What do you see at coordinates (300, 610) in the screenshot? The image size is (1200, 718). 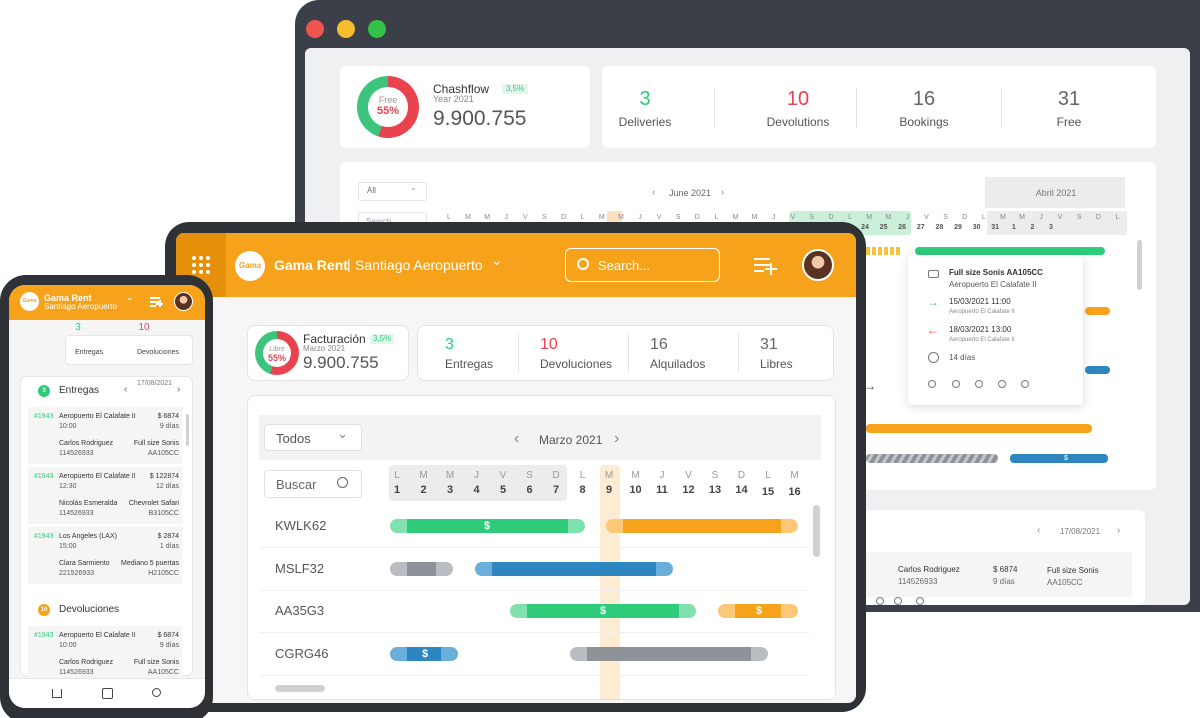 I see `plate: AA35G3` at bounding box center [300, 610].